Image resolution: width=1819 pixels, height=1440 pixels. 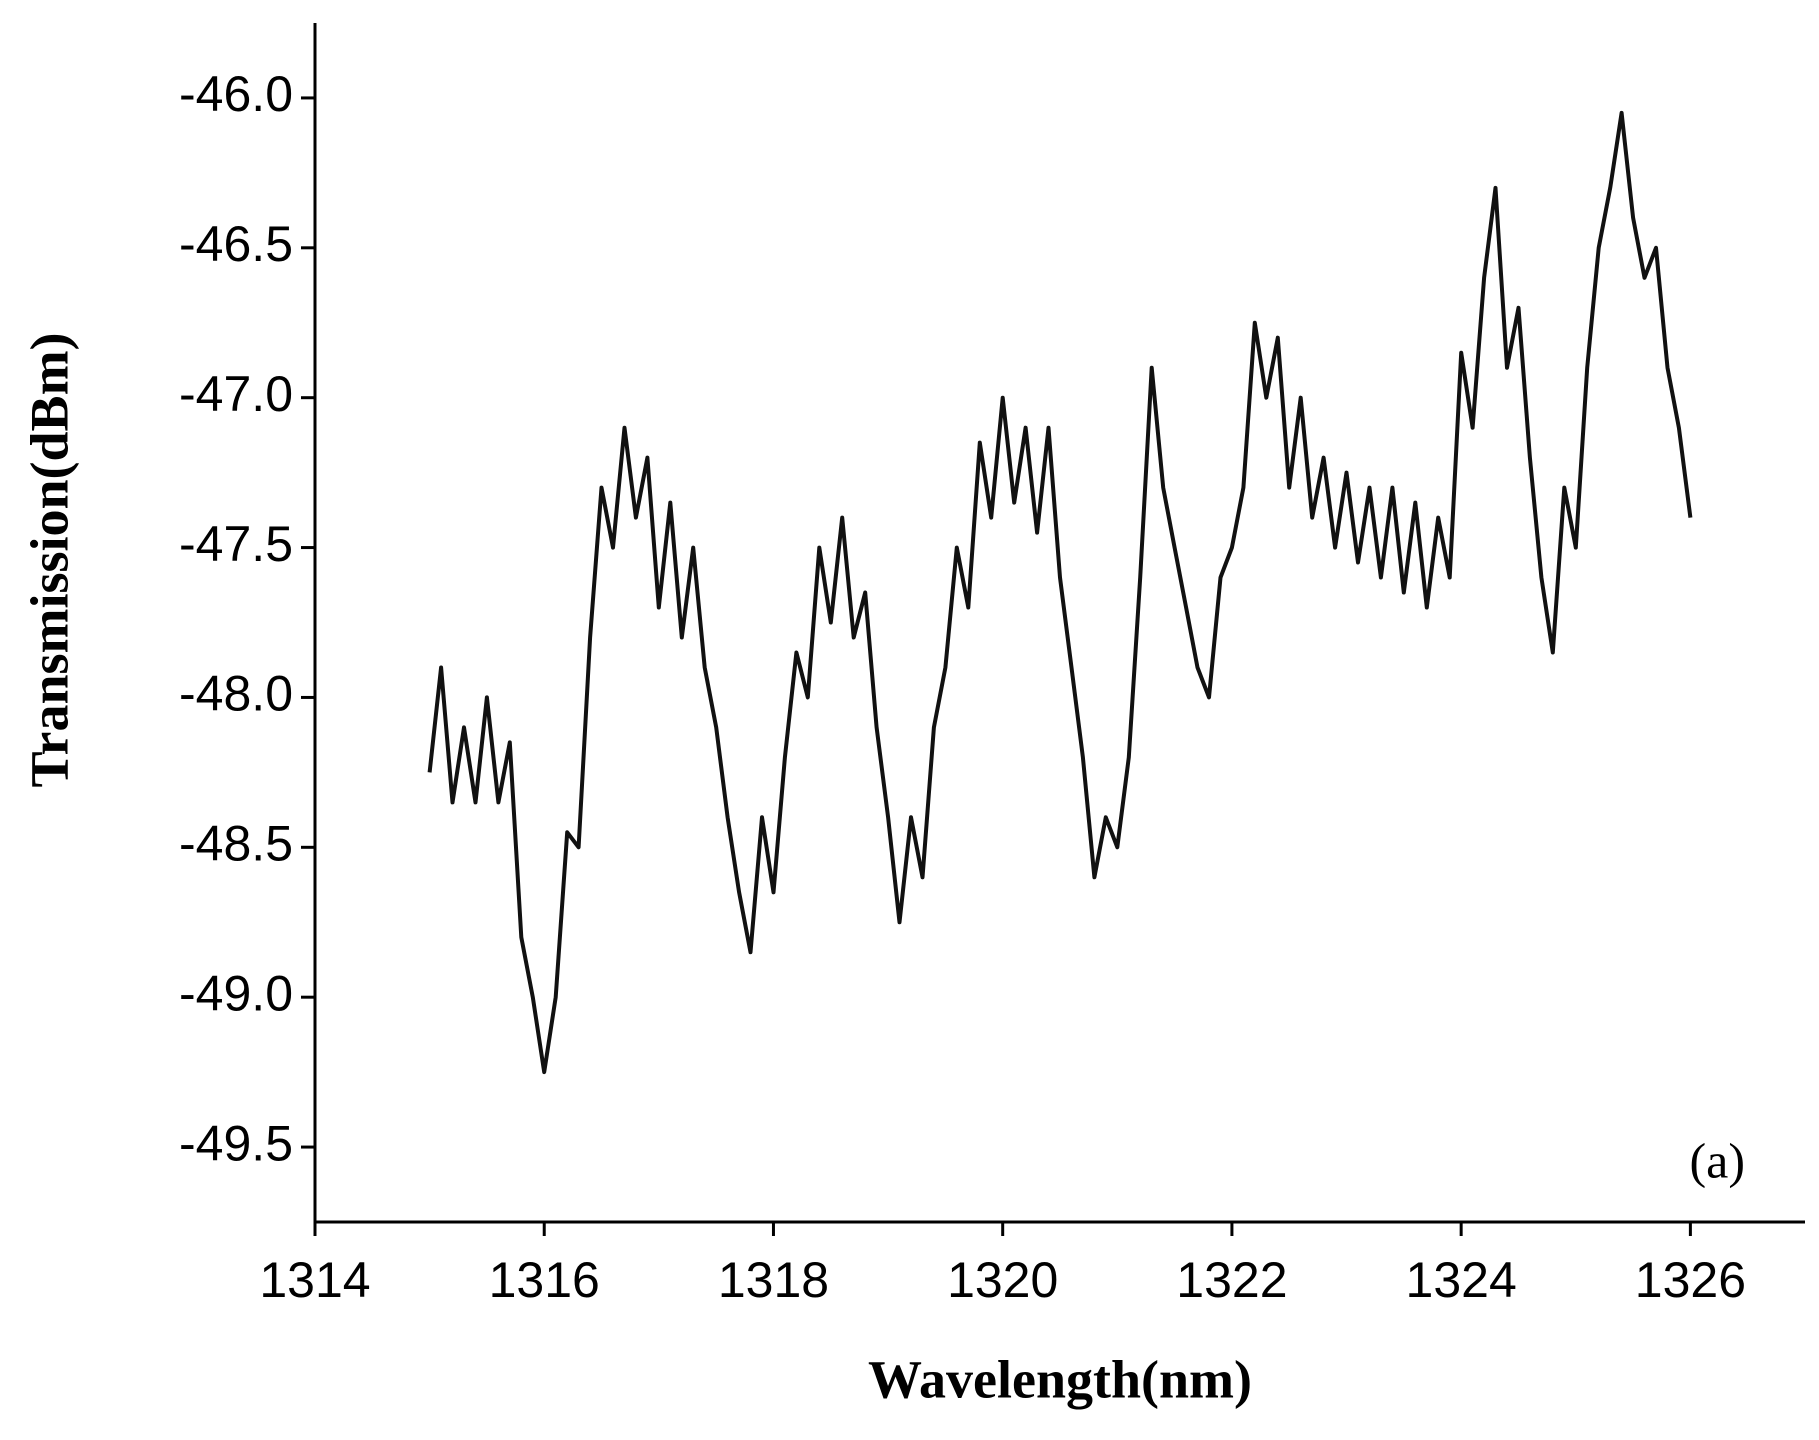 What do you see at coordinates (49, 559) in the screenshot?
I see `y-axis-title: Transmission(dBm)` at bounding box center [49, 559].